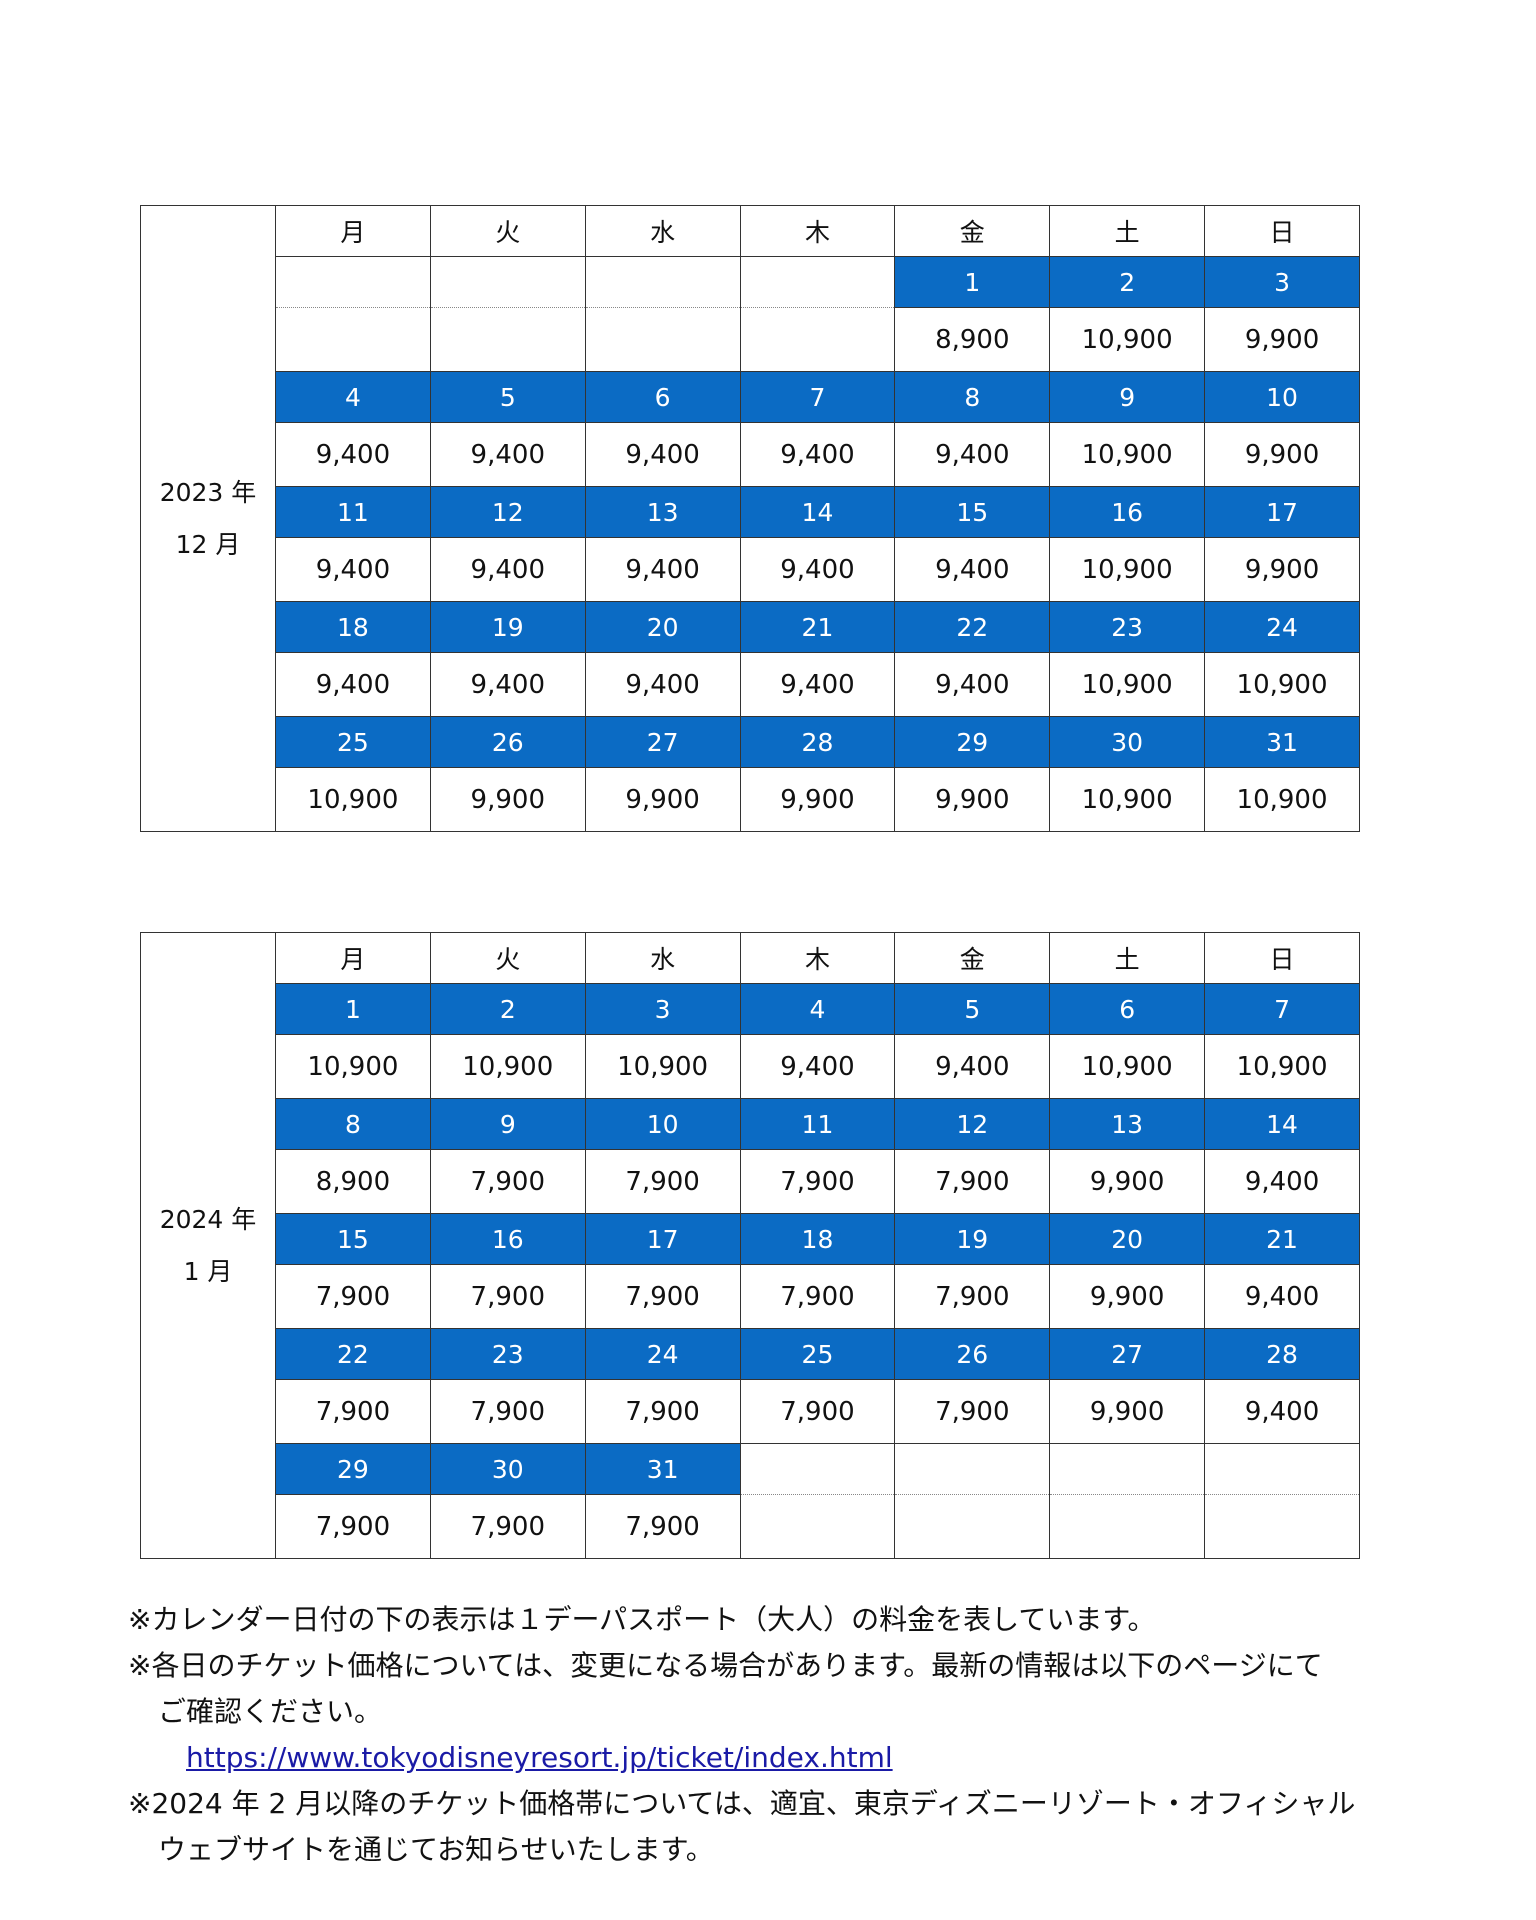  I want to click on month-label-year: 2024 年, so click(208, 1219).